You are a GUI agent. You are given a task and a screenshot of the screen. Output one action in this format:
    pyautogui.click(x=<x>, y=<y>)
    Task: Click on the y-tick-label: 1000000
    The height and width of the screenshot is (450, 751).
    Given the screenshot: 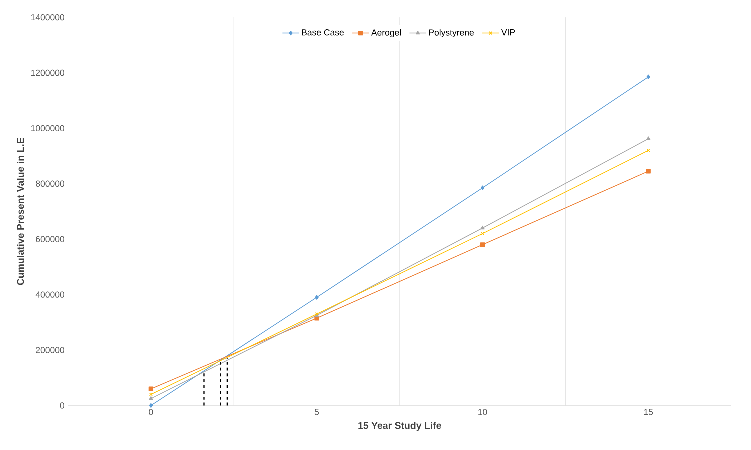 What is the action you would take?
    pyautogui.click(x=48, y=129)
    